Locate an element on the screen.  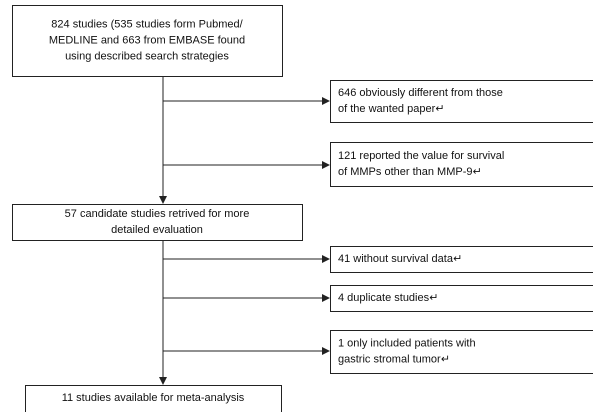
box-text: MEDLINE and 663 from EMBASE found is located at coordinates (147, 40).